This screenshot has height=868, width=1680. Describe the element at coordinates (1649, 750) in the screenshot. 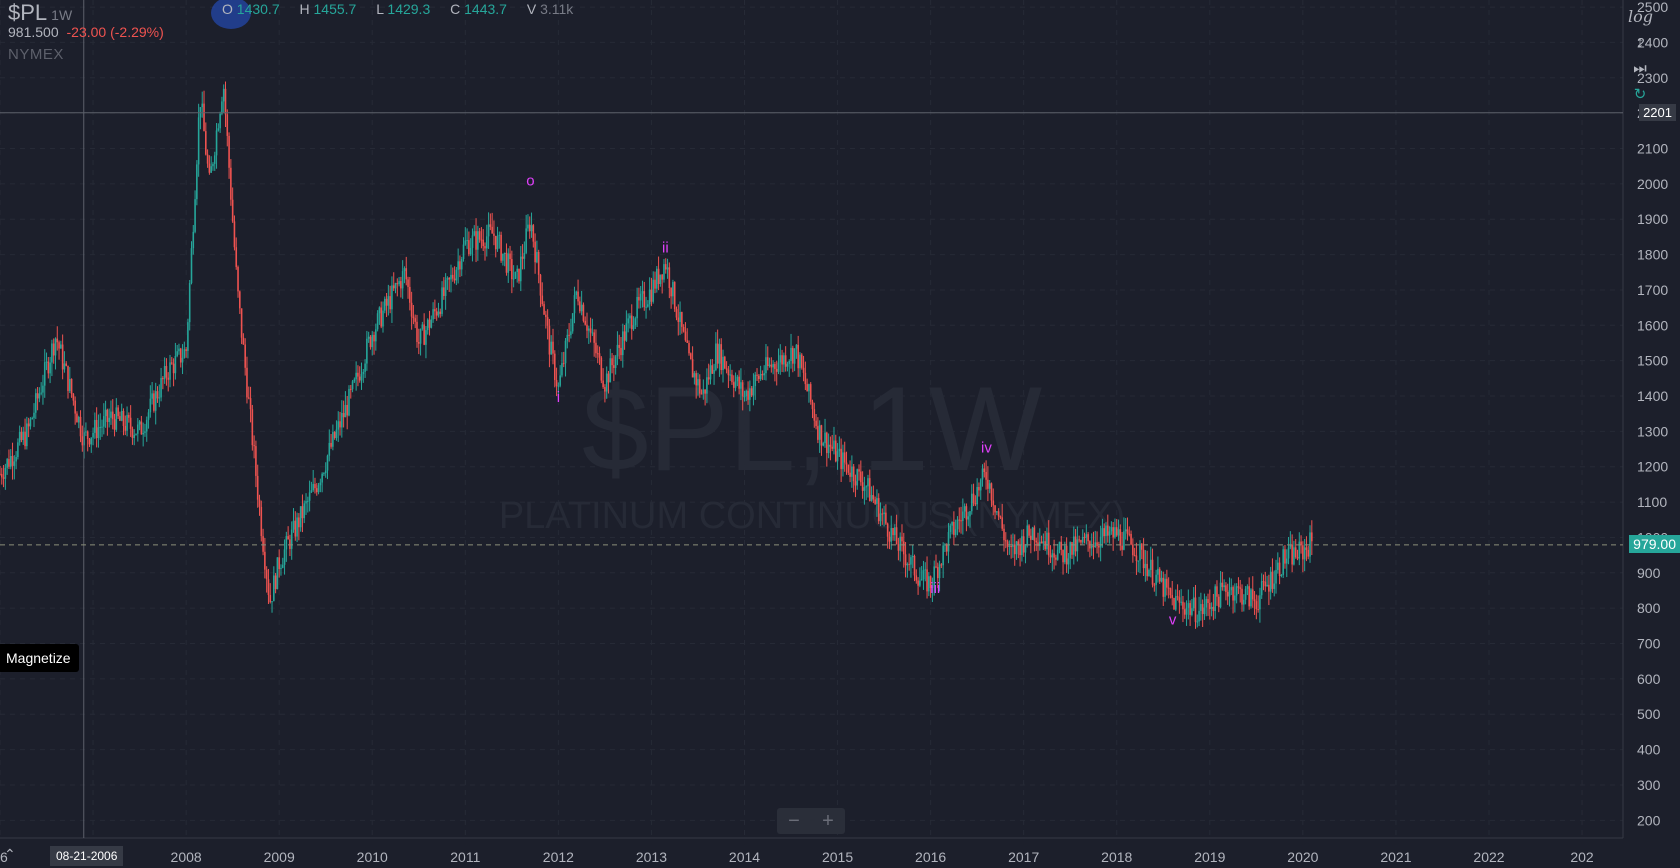

I see `y-tick-label: 400` at that location.